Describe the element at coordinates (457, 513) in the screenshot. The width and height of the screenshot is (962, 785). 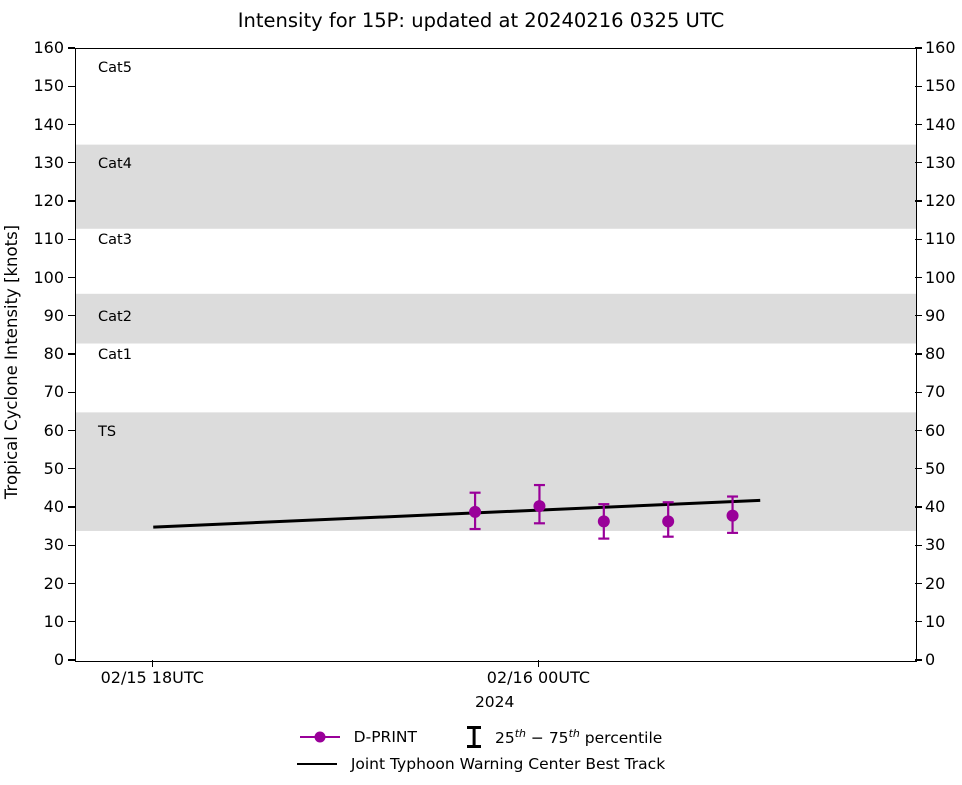
I see `besttrack-line` at that location.